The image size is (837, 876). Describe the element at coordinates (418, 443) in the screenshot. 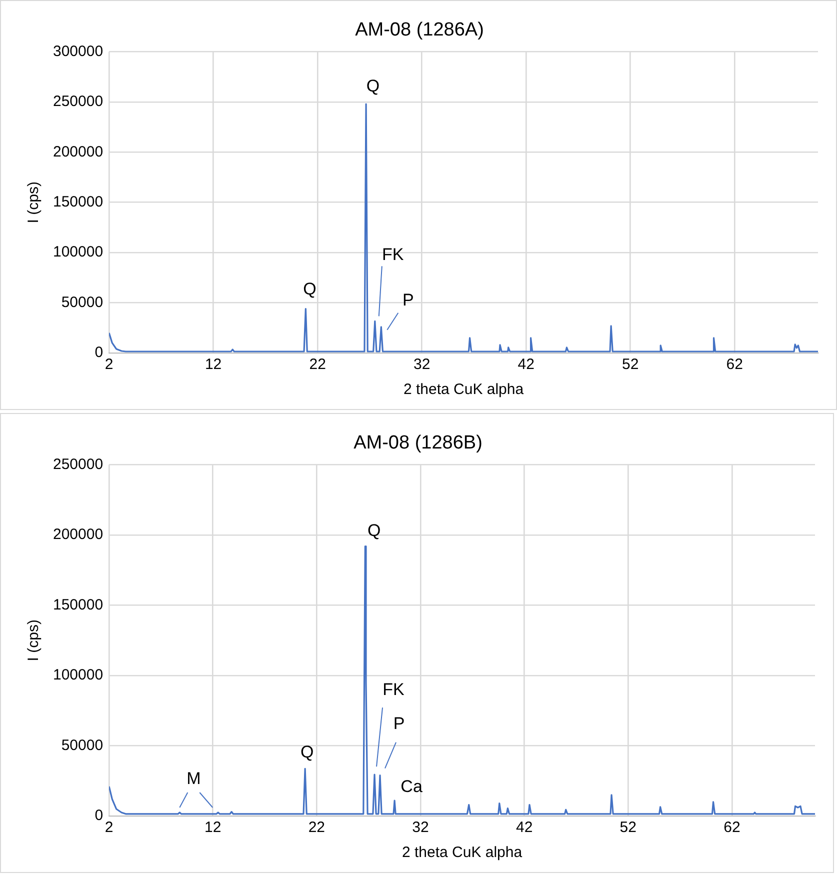

I see `chart-title: AM-08 (1286B)` at that location.